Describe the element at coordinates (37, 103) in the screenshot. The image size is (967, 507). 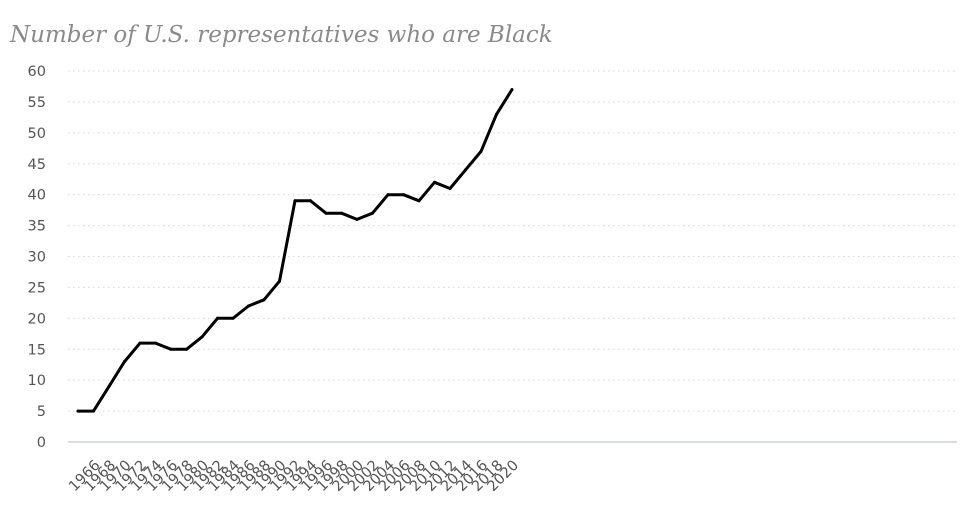
I see `y-tick-label: 55` at that location.